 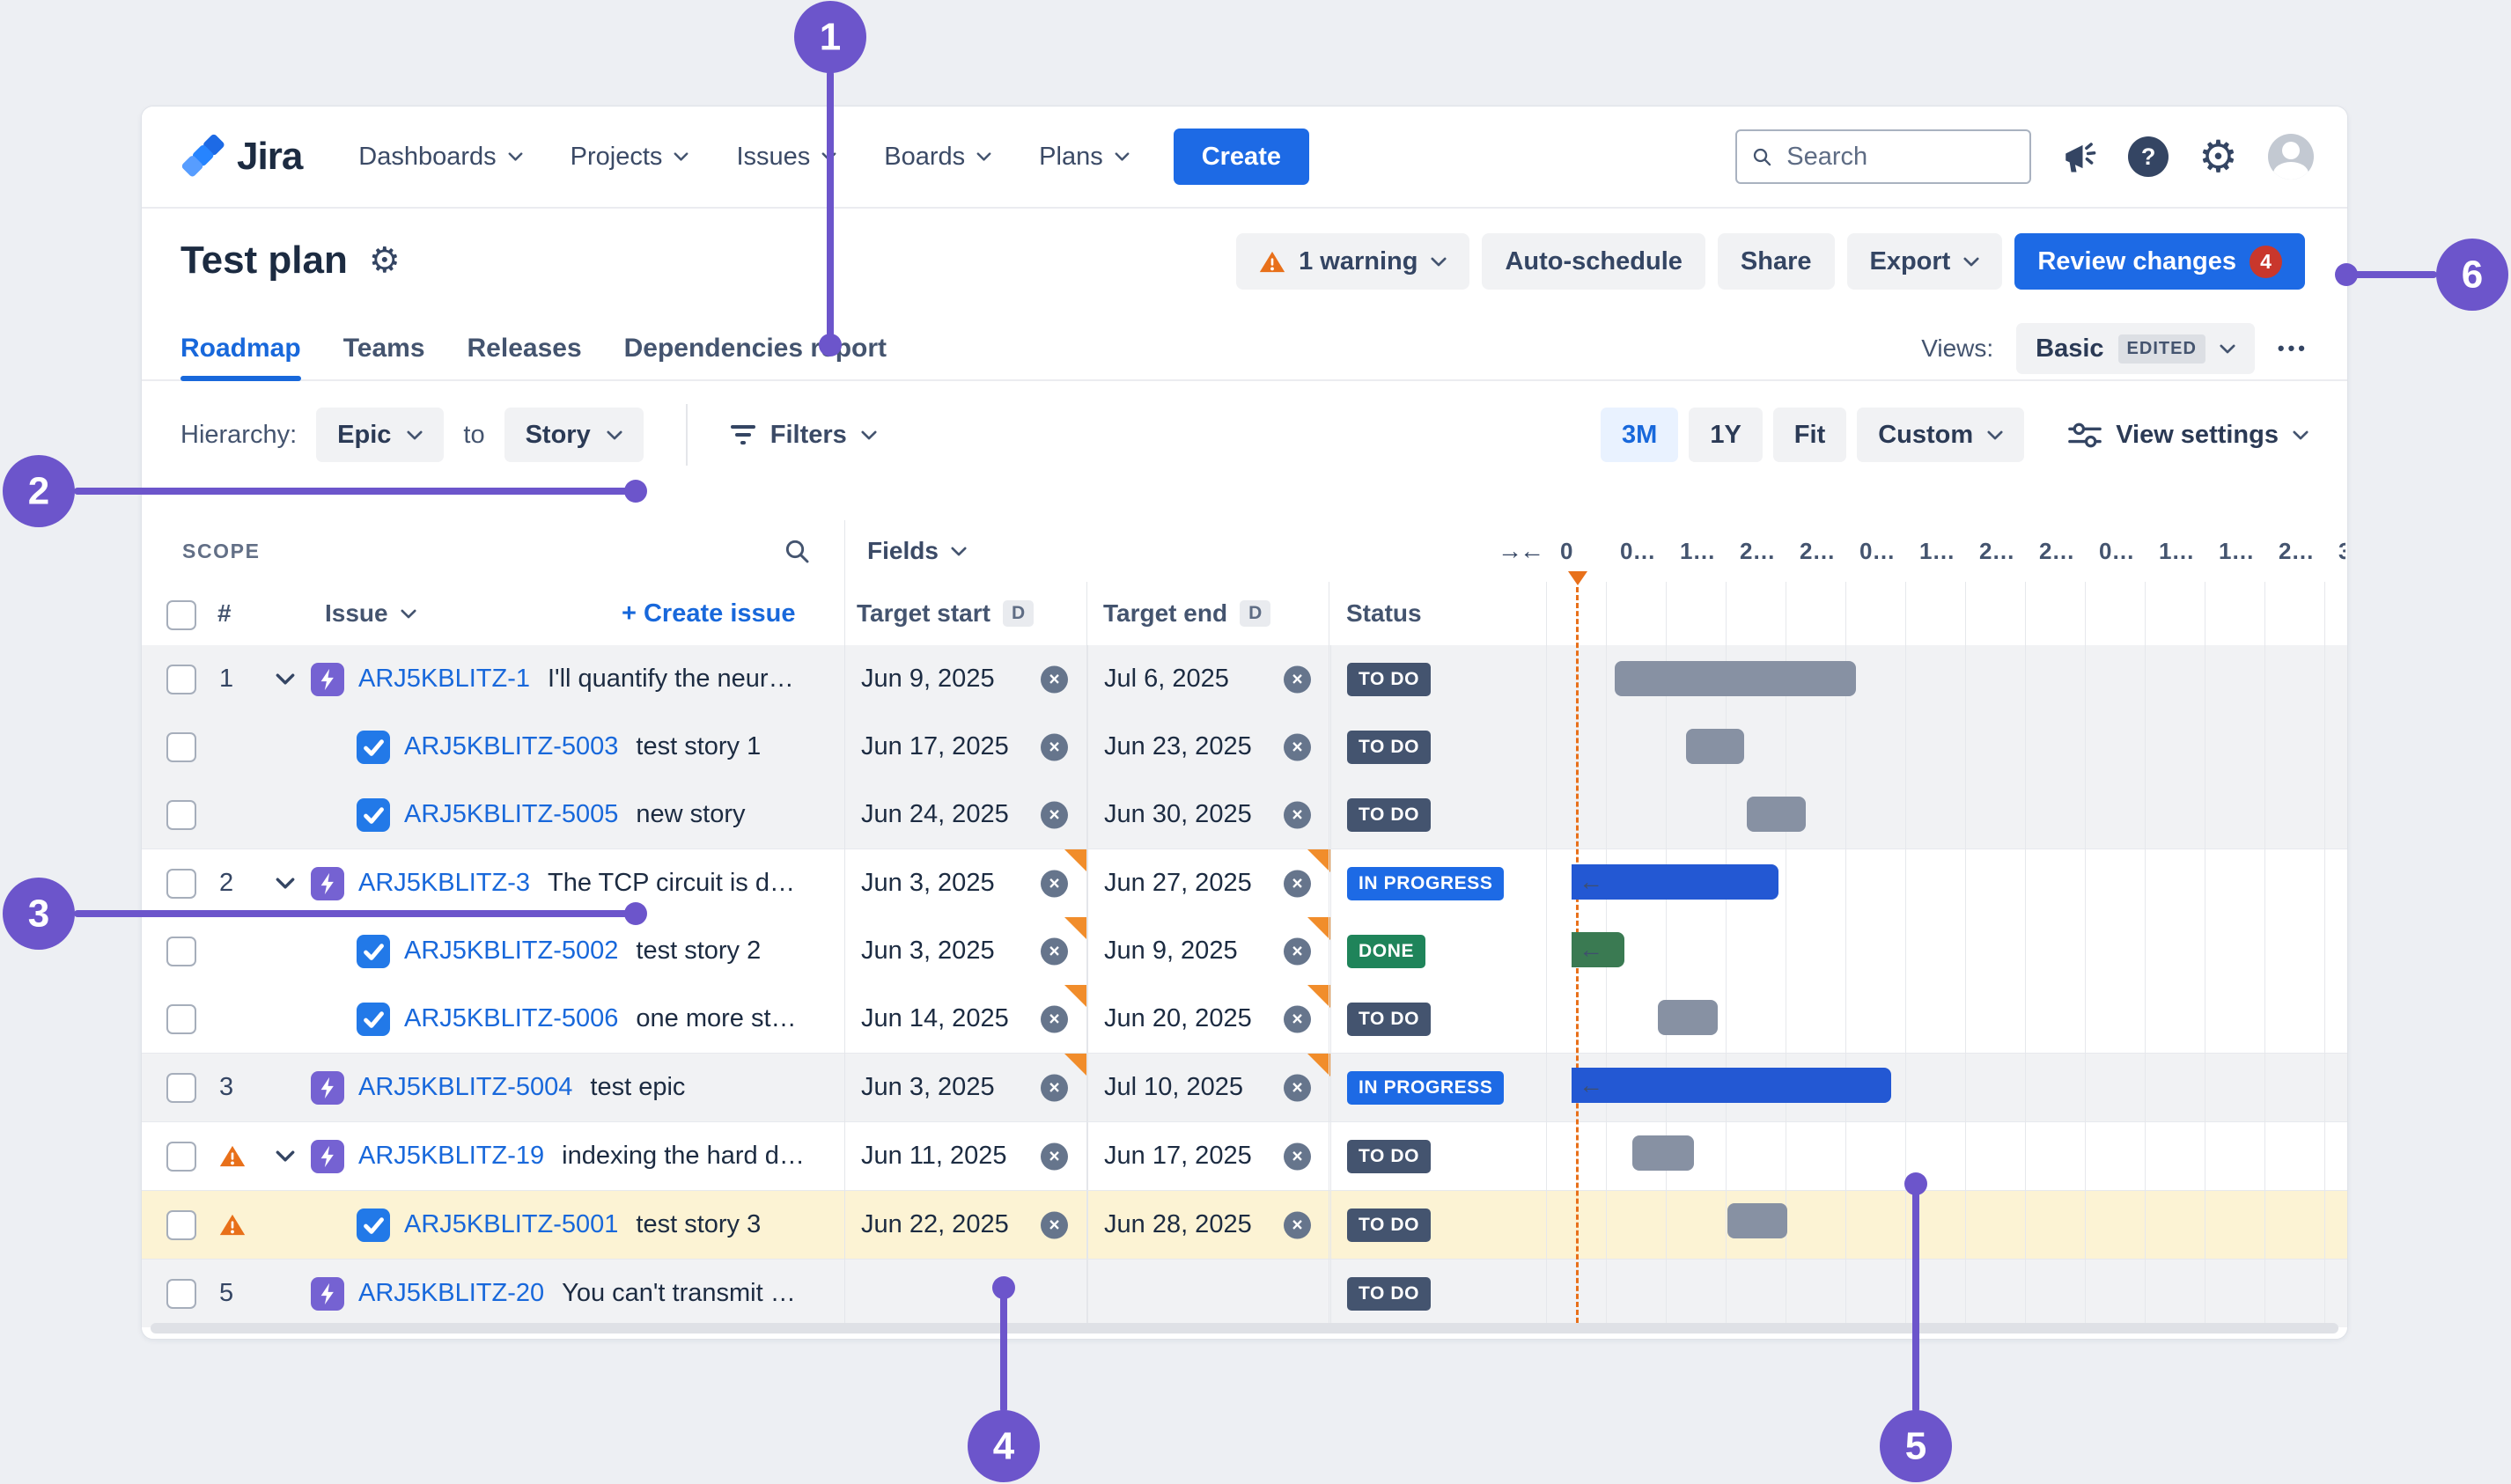 I want to click on settings-gear-icon: ⚙, so click(x=2218, y=157).